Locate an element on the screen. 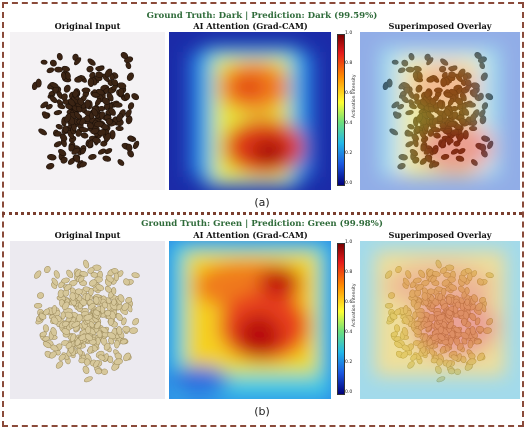 The height and width of the screenshot is (427, 524). row-divider is located at coordinates (262, 213).